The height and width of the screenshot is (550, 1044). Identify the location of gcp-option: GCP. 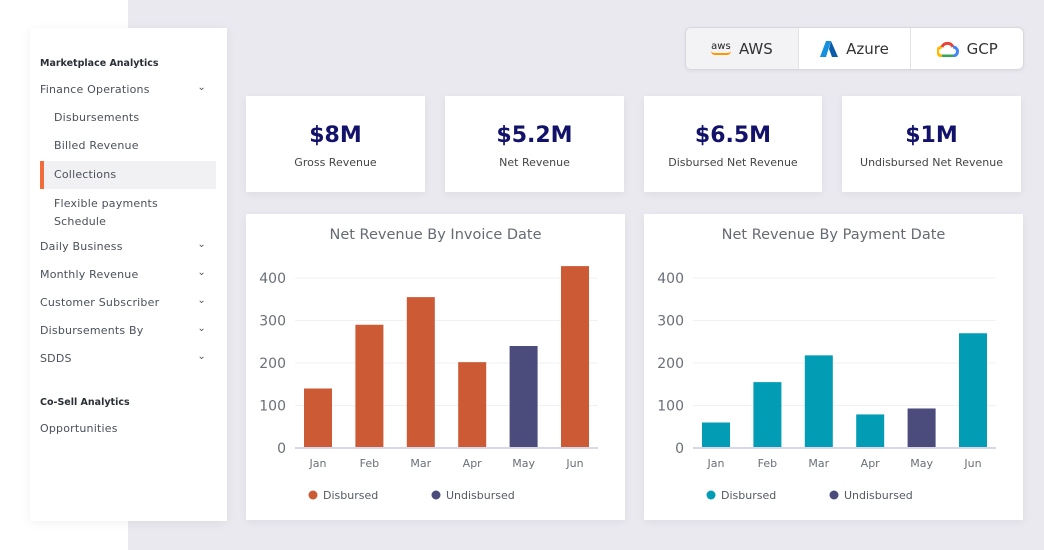
(967, 48).